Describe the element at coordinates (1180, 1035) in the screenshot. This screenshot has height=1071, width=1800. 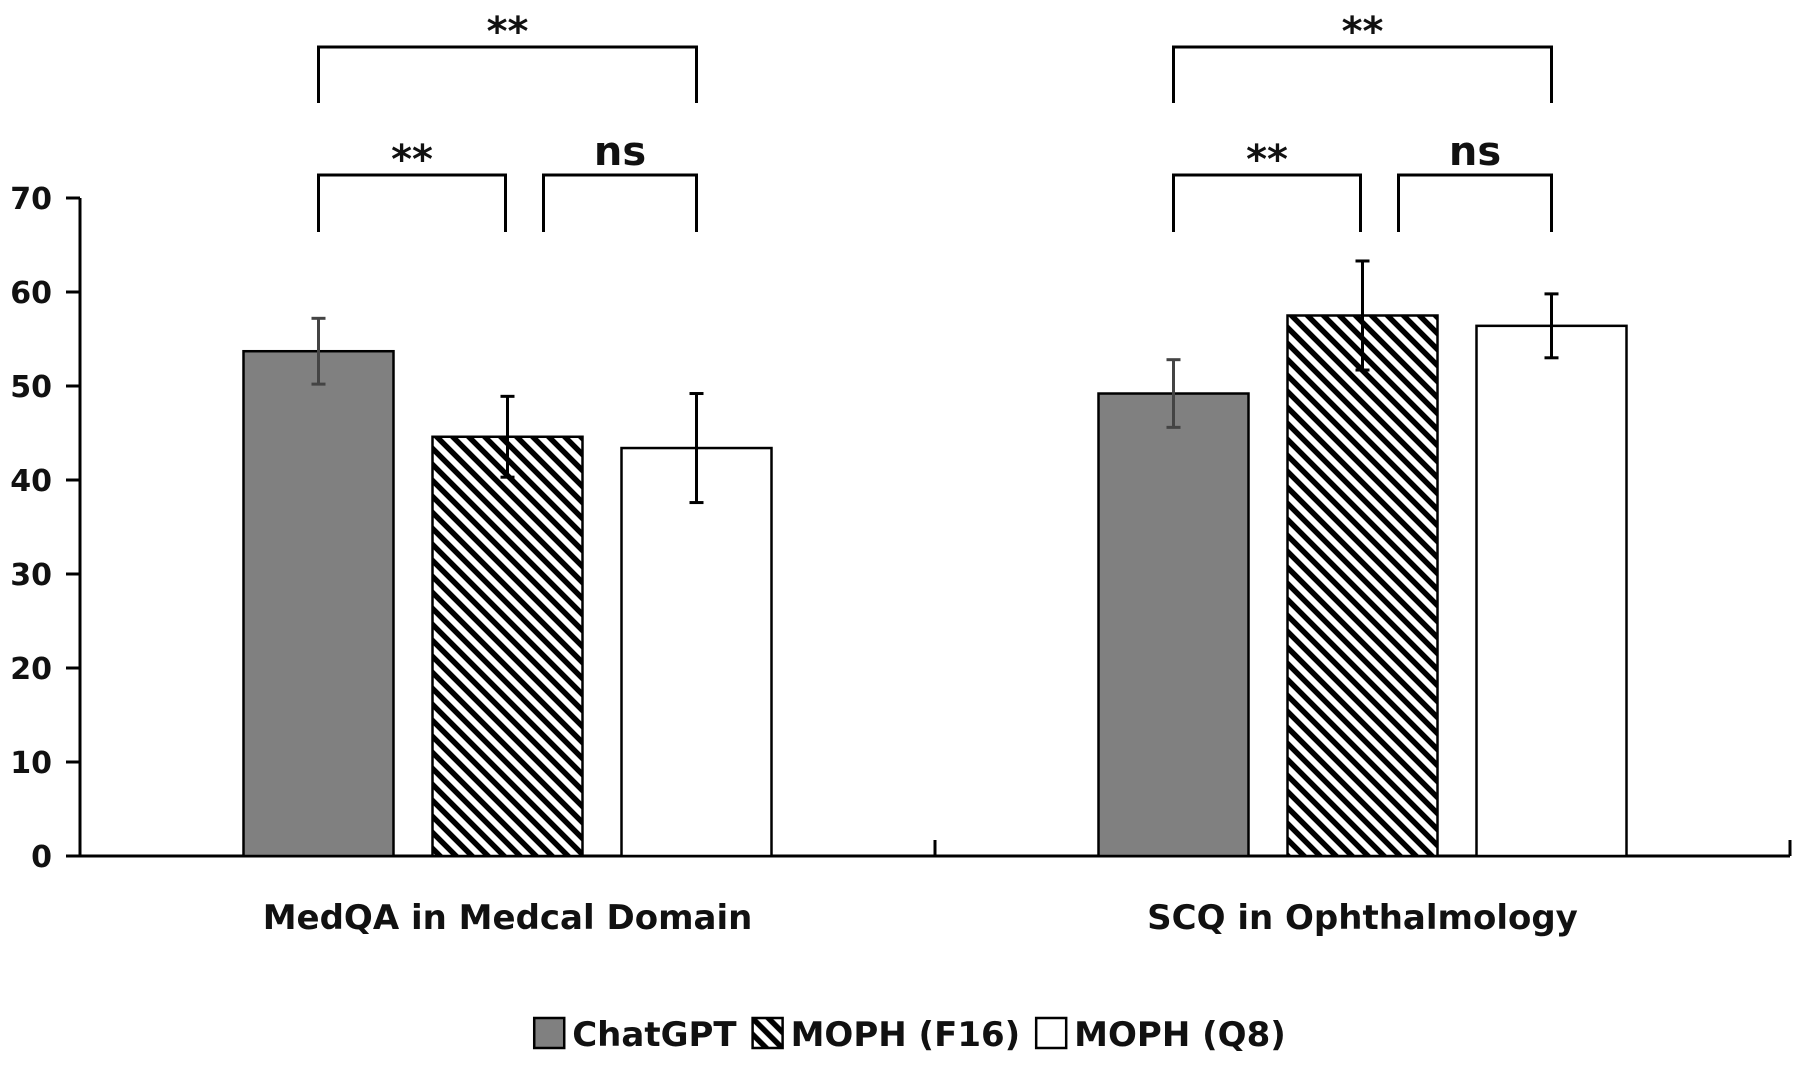
I see `legend-label: MOPH (Q8)` at that location.